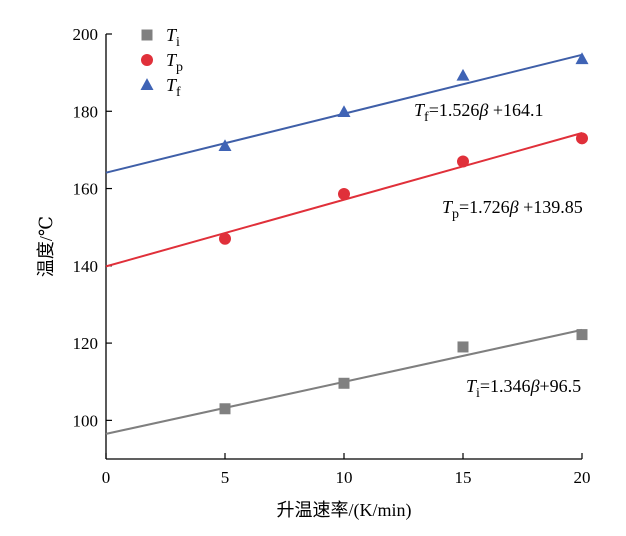  I want to click on y-axis-title: 温度/℃, so click(46, 246).